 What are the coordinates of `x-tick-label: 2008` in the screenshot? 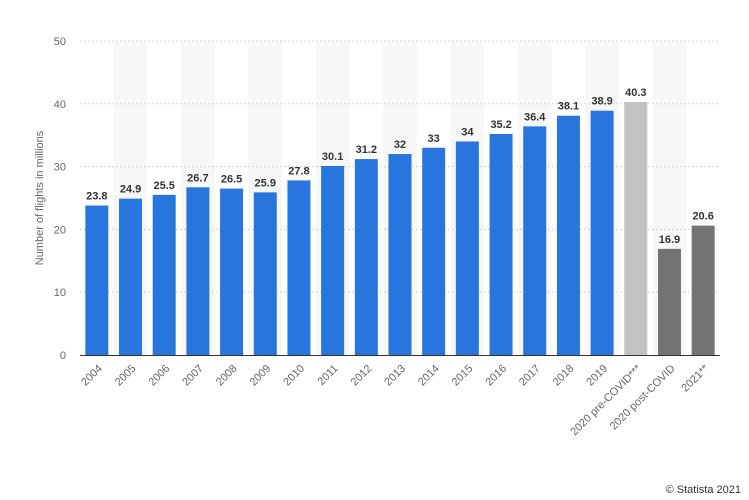 It's located at (227, 376).